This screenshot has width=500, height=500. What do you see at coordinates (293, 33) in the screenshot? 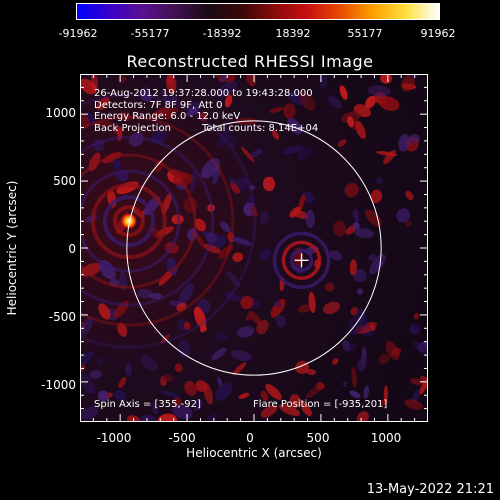
I see `colorbar-tick: 18392` at bounding box center [293, 33].